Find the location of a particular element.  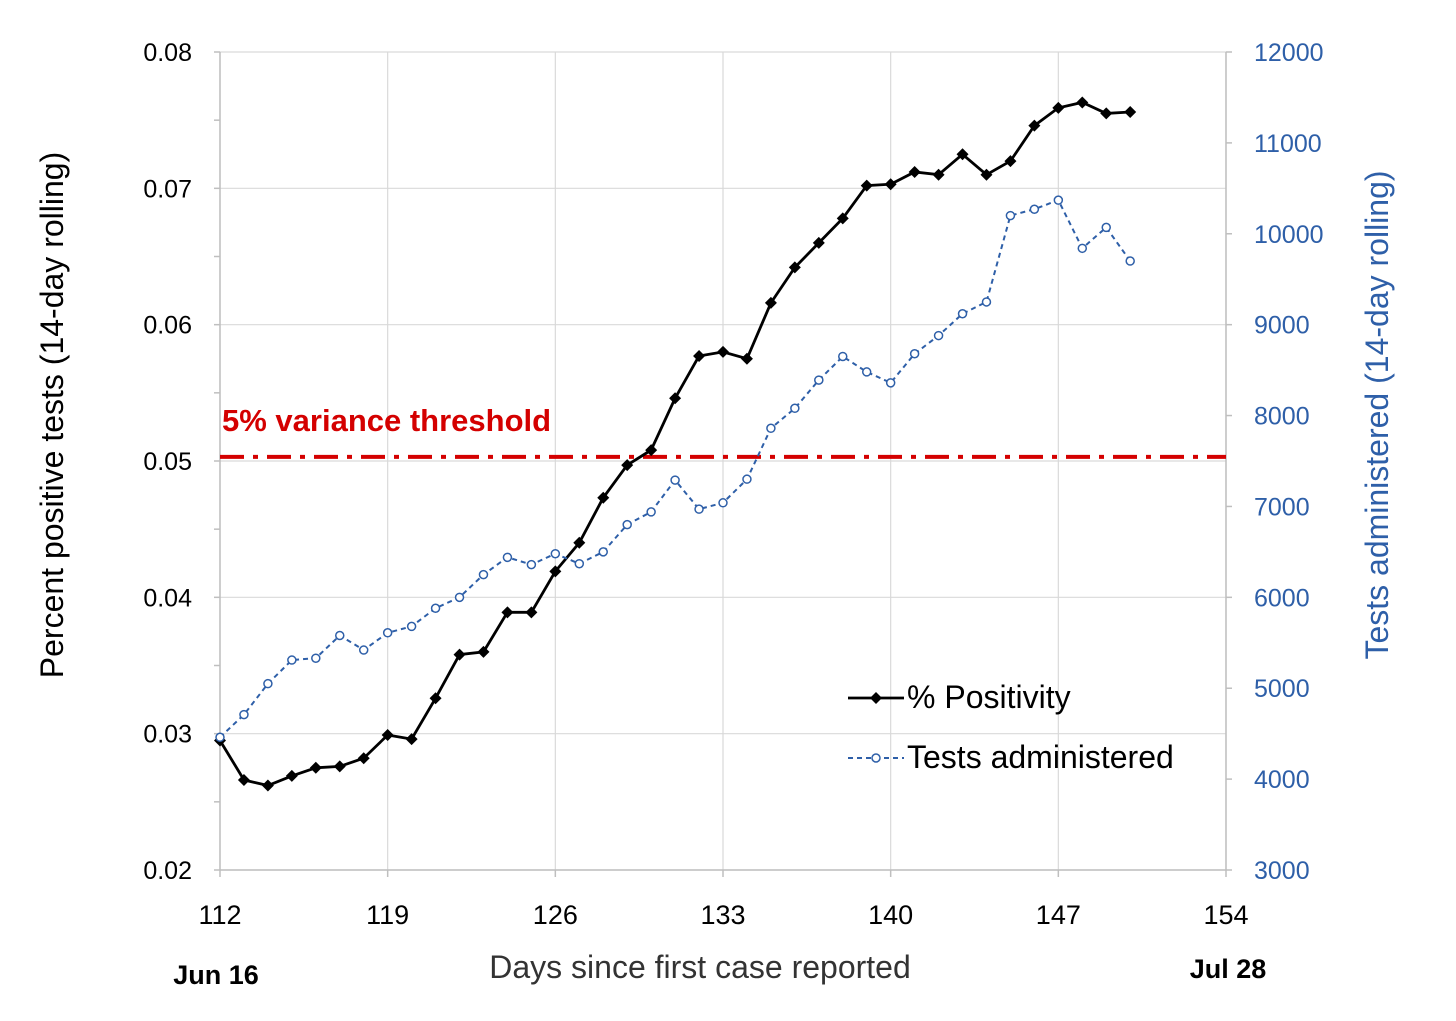

threshold: 5% variance threshold is located at coordinates (723, 431).